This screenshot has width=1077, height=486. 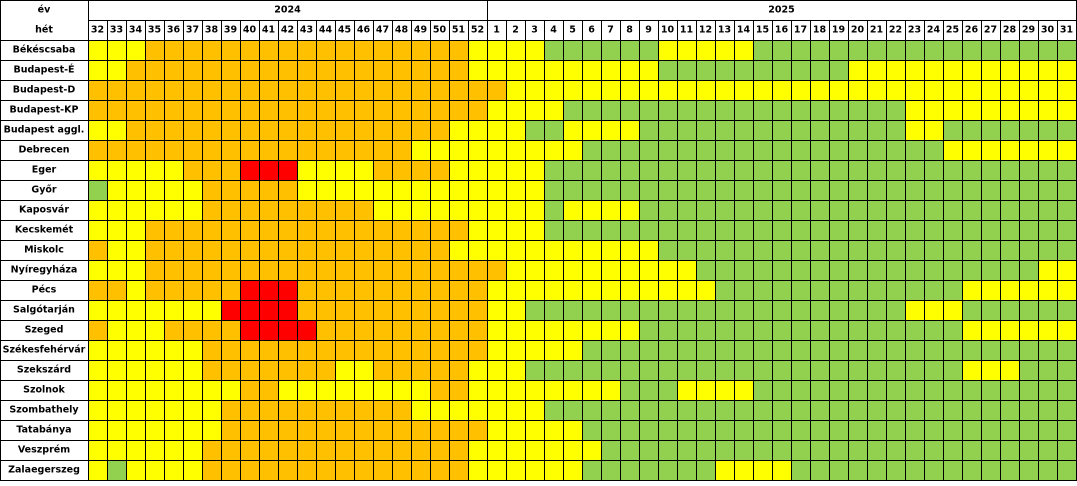 I want to click on week: 28, so click(x=1010, y=30).